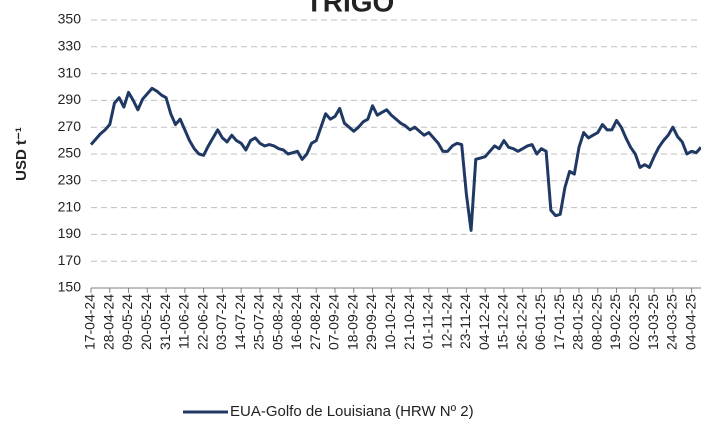  What do you see at coordinates (90, 322) in the screenshot?
I see `x-tick-label: 17-04-24` at bounding box center [90, 322].